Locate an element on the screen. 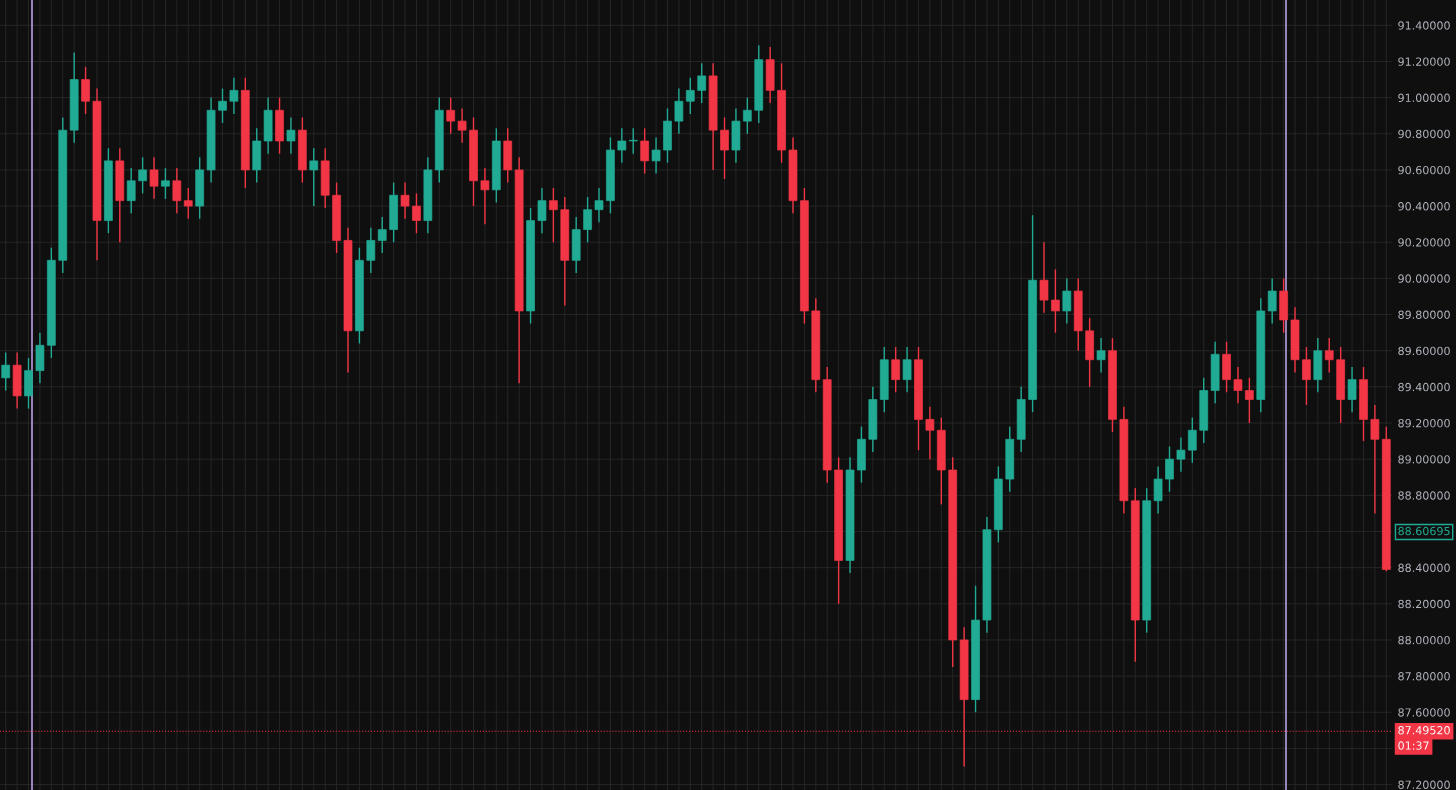 This screenshot has height=790, width=1456. y-tick-label: 88.40000 is located at coordinates (1424, 568).